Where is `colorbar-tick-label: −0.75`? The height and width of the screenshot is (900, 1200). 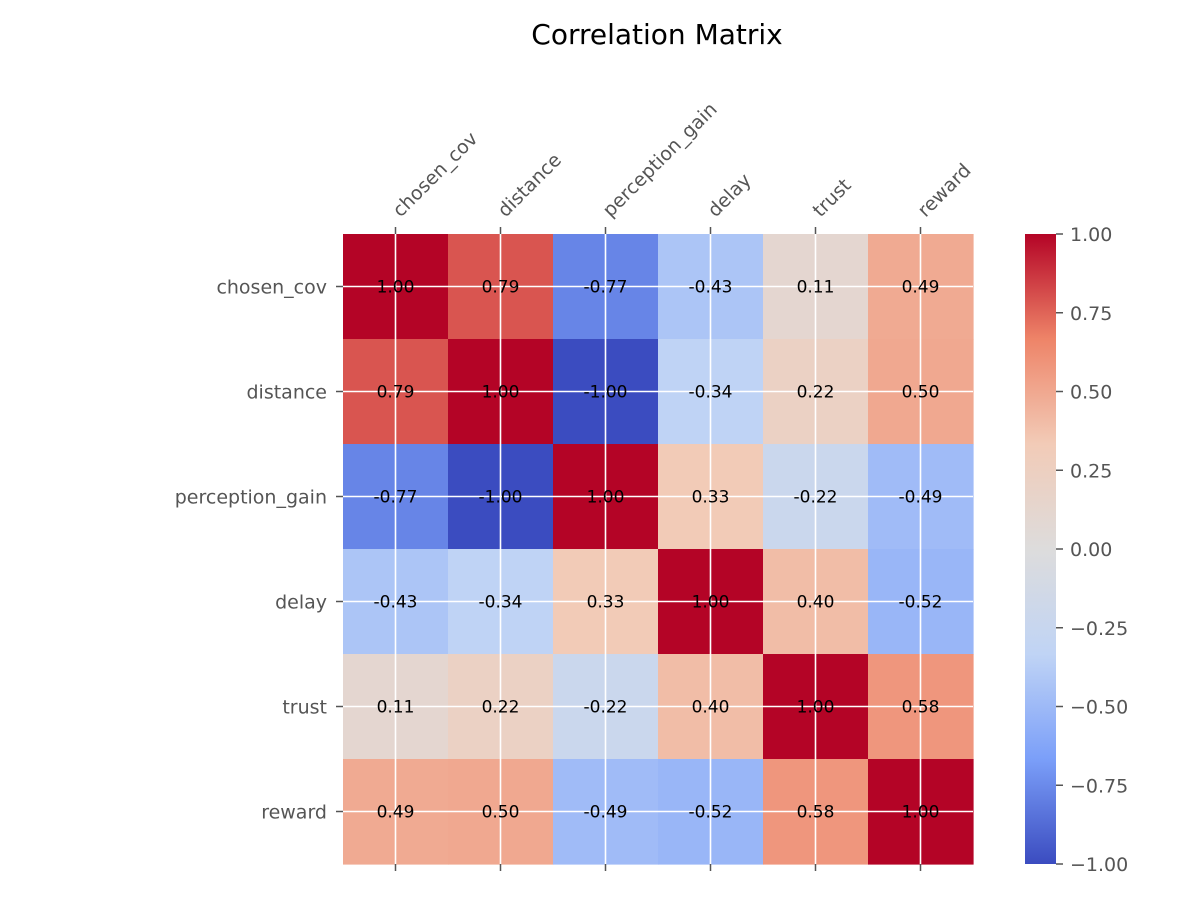 colorbar-tick-label: −0.75 is located at coordinates (1099, 786).